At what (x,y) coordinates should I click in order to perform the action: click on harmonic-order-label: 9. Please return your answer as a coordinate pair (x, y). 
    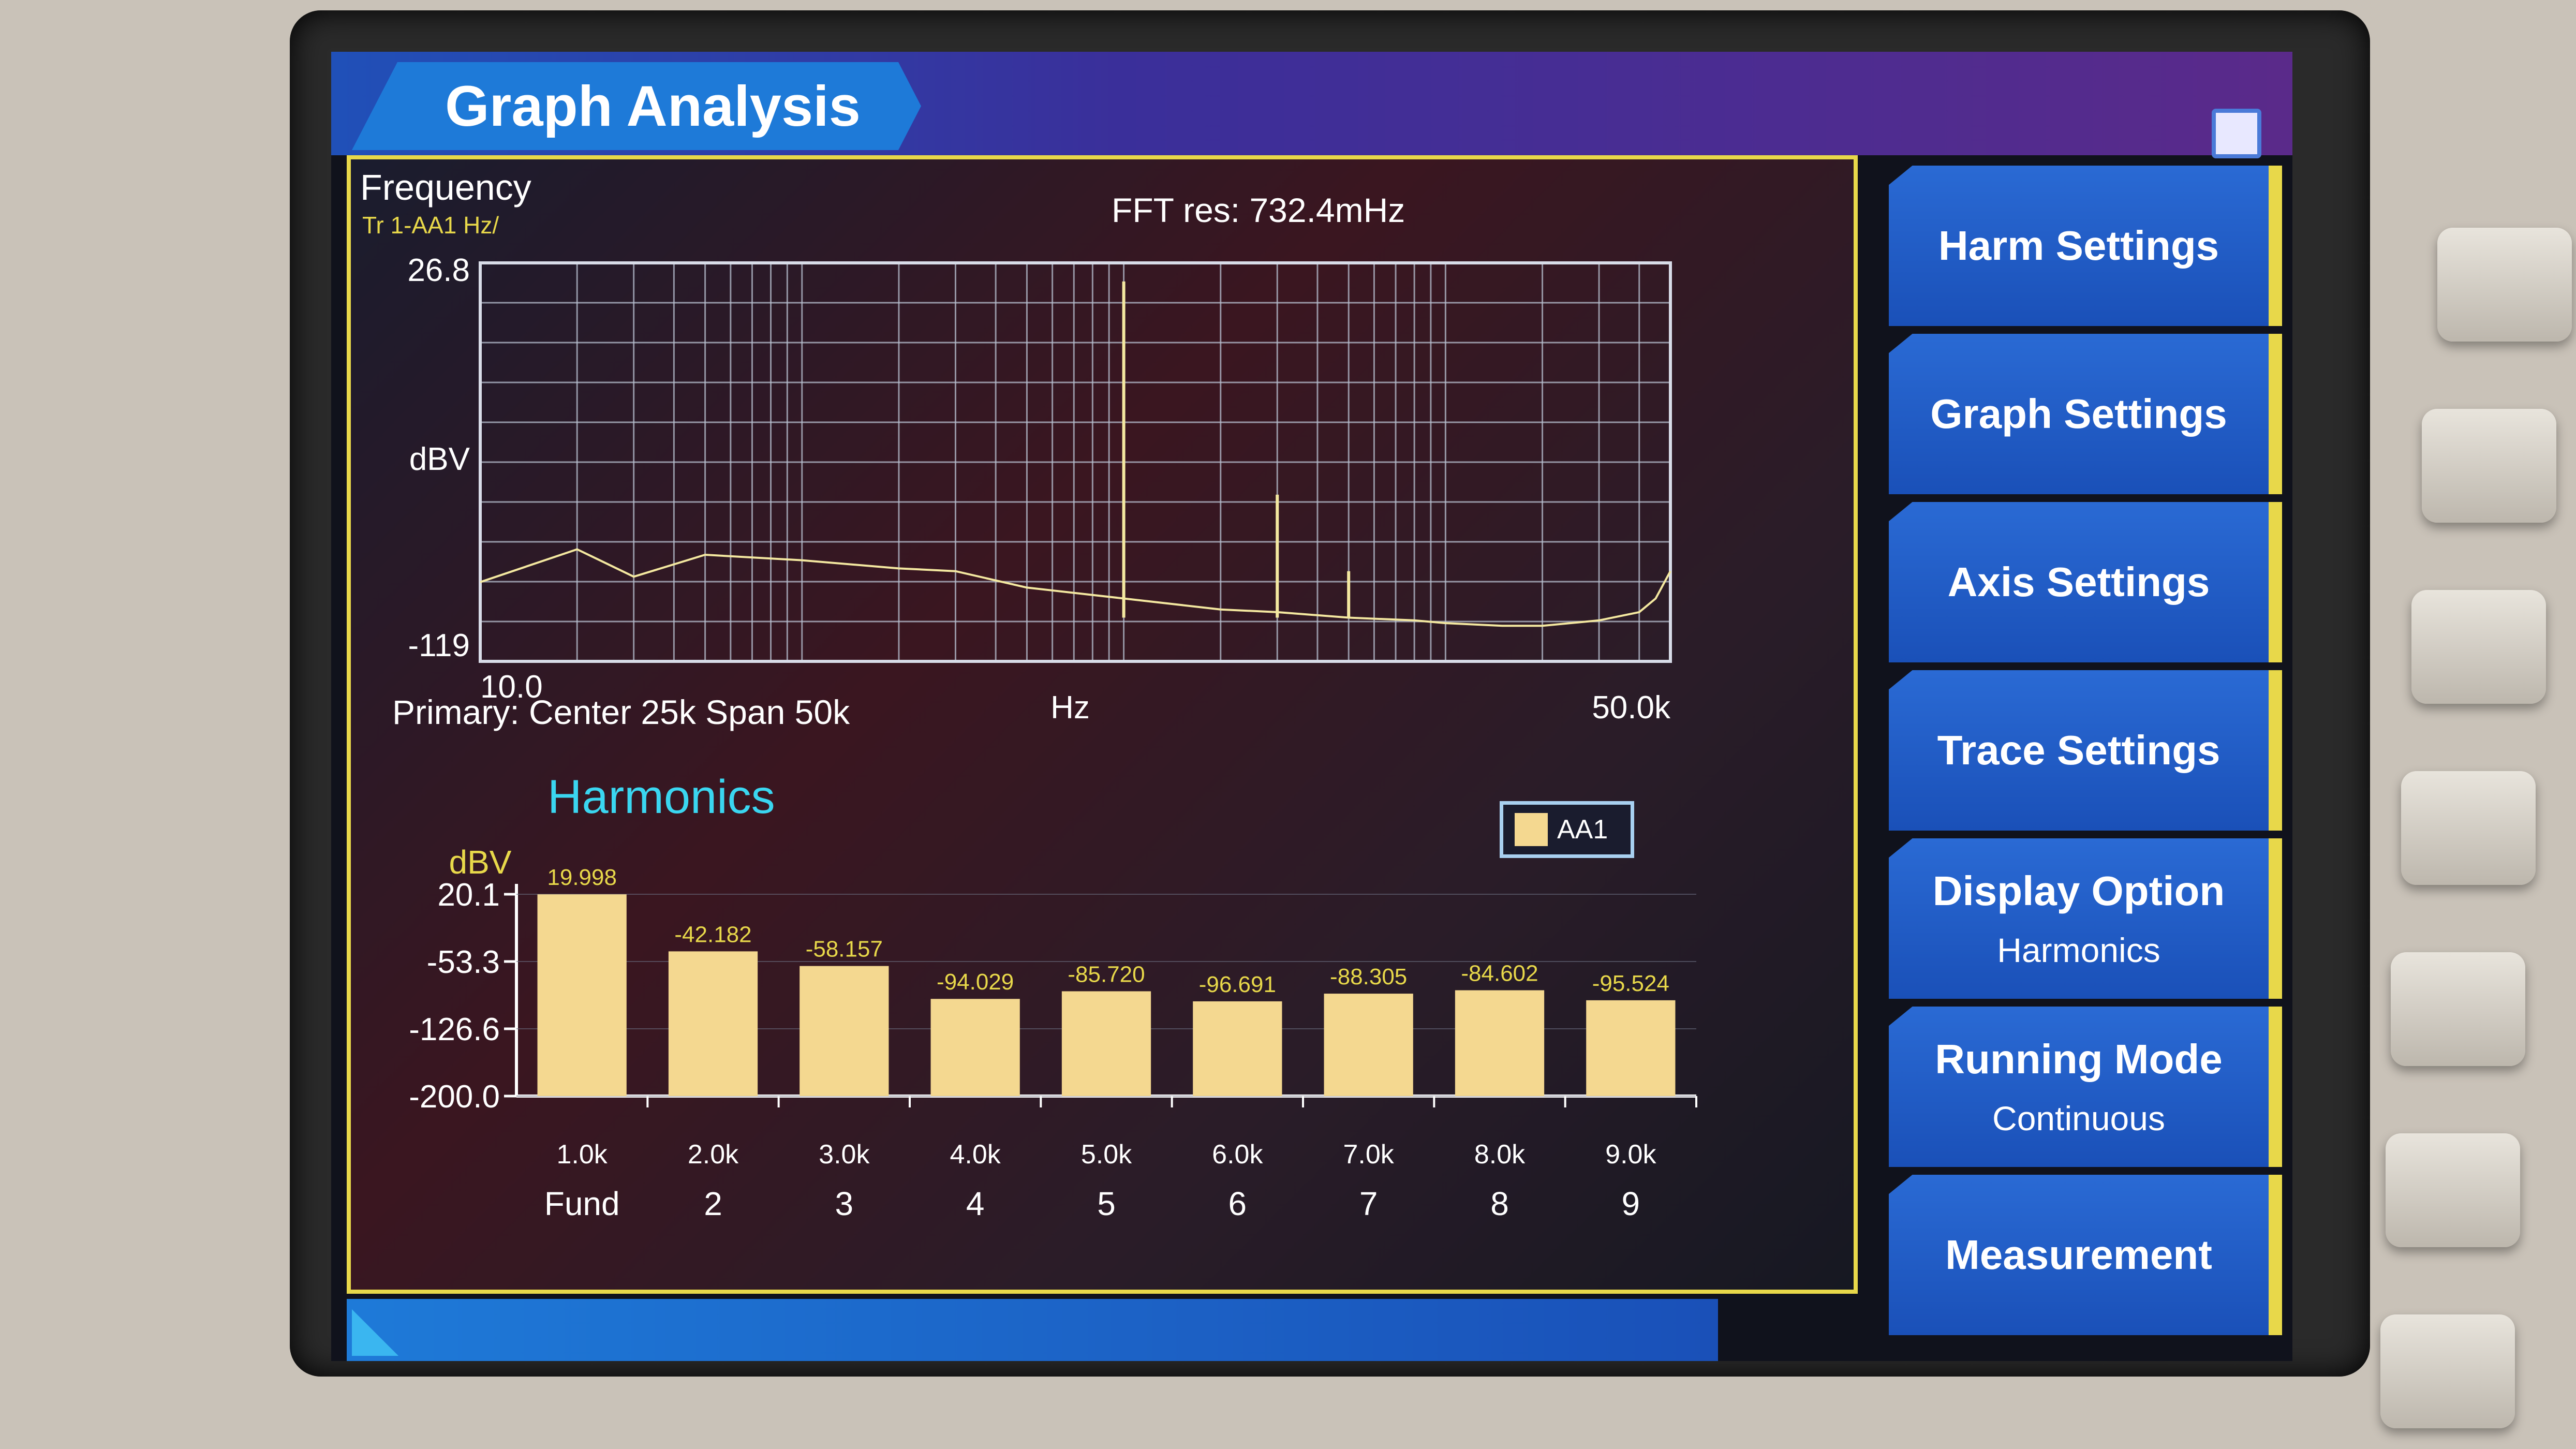
    Looking at the image, I should click on (1631, 1203).